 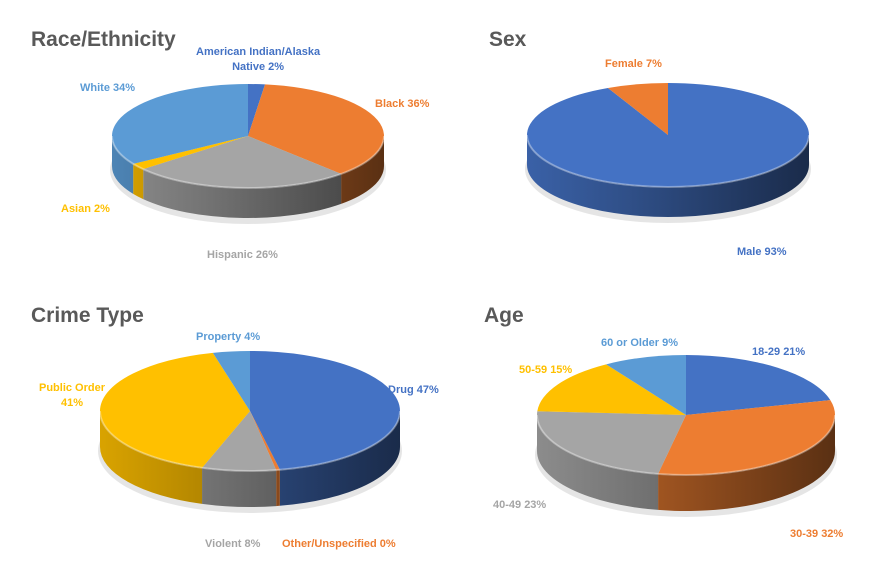 I want to click on pie-slice-black, so click(x=316, y=129).